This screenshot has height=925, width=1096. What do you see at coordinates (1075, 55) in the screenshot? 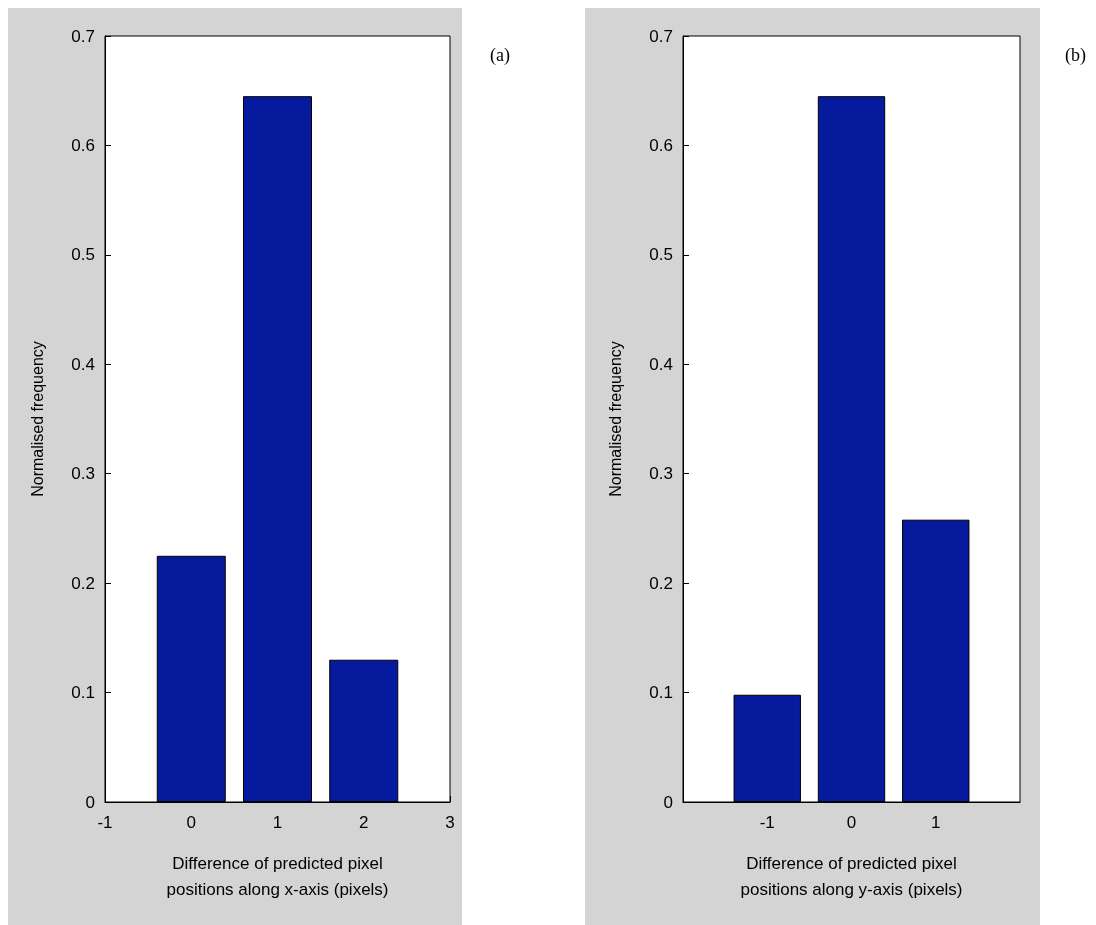
I see `text: (b)` at bounding box center [1075, 55].